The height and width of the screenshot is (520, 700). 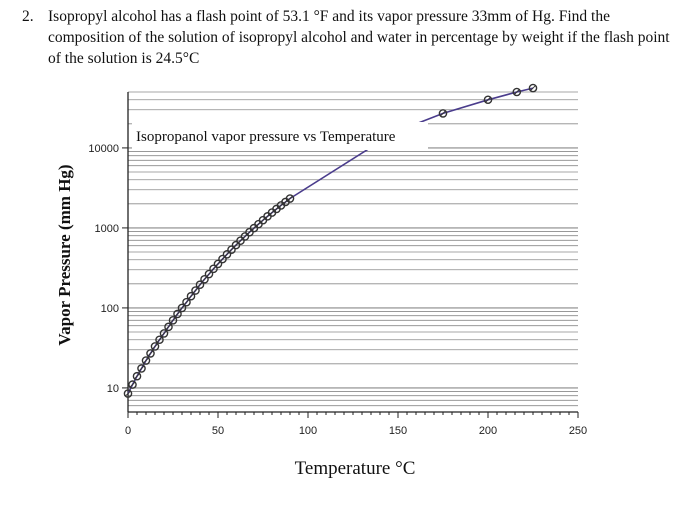 I want to click on x-tick-label: 150, so click(x=398, y=431).